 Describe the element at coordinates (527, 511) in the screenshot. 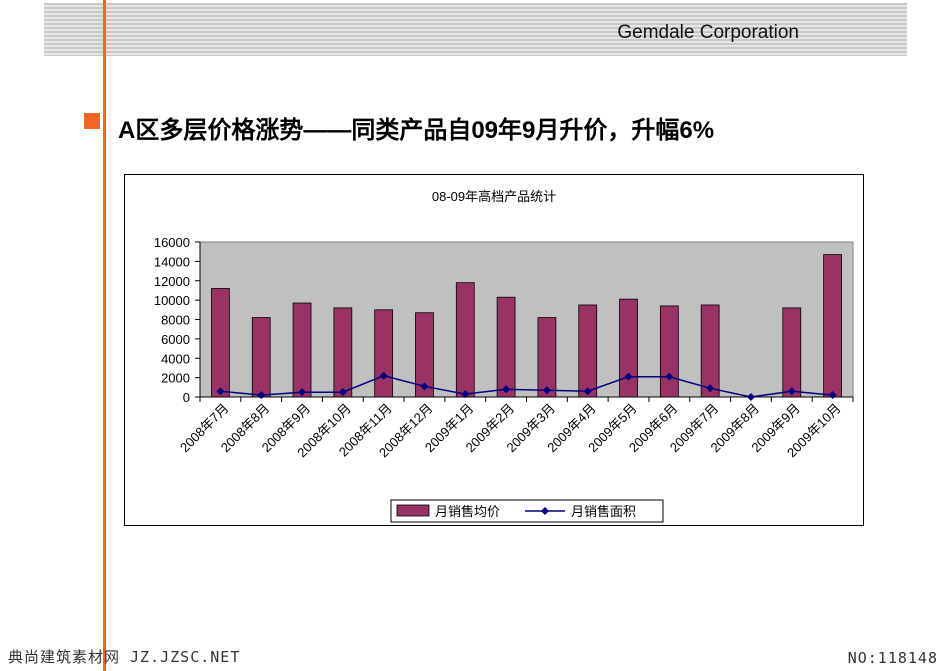

I see `chart-legend: 月销售均价 月销售面积` at that location.